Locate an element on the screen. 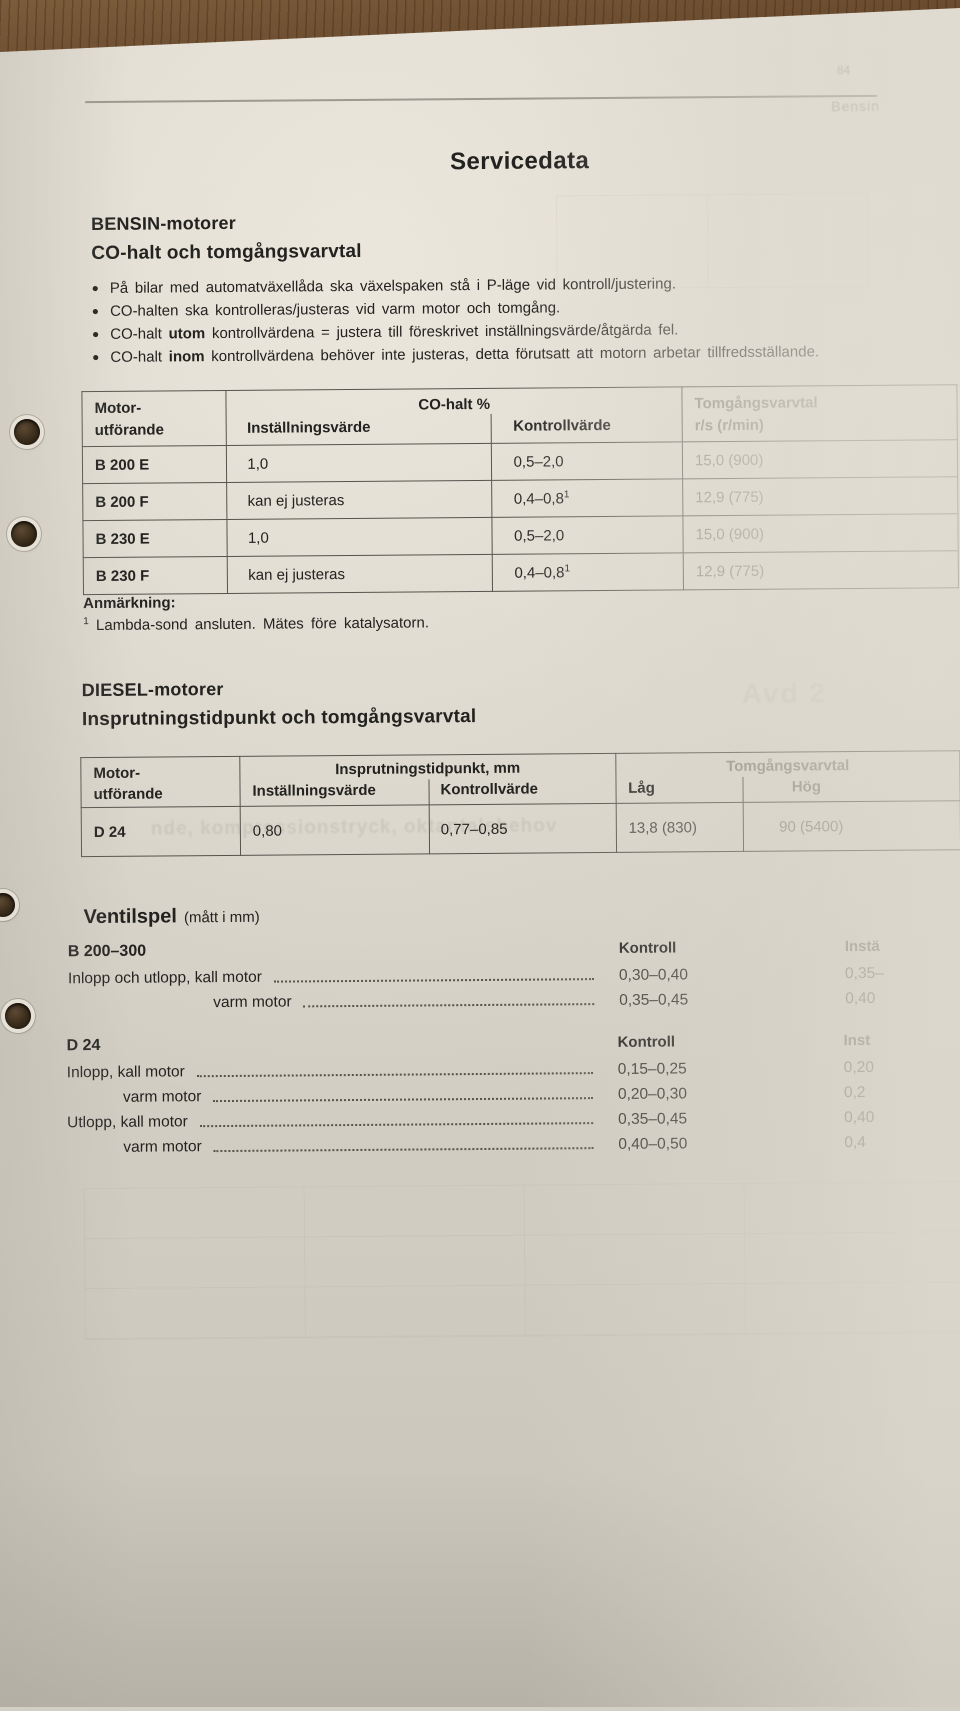 The width and height of the screenshot is (960, 1711). bensin-subheading: CO-halt och tomgångsvarvtal is located at coordinates (226, 252).